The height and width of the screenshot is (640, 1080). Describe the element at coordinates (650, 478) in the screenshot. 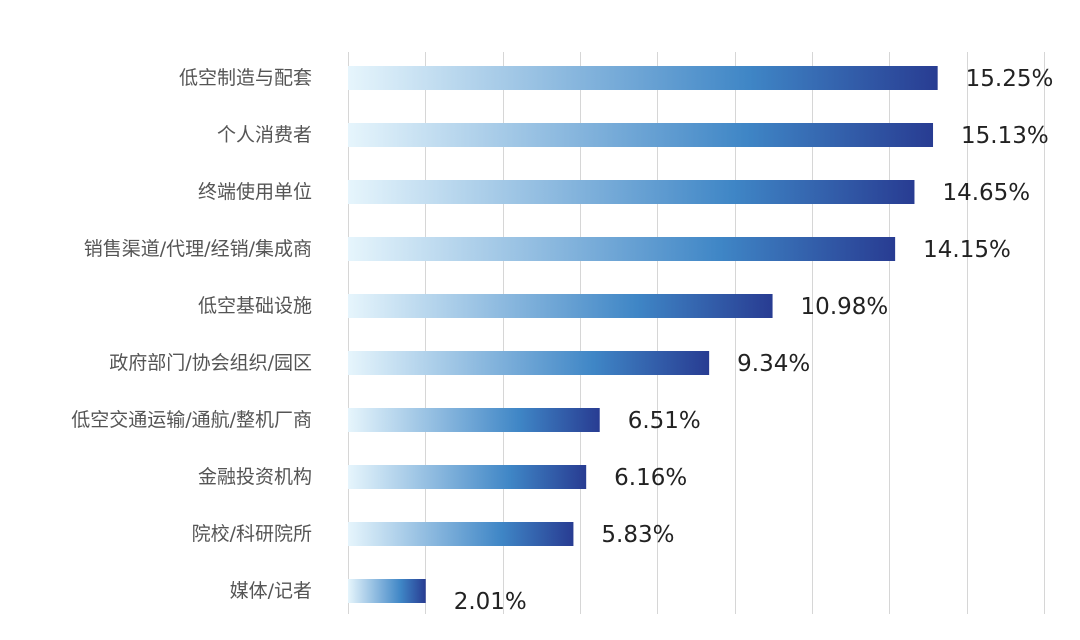

I see `data-label: 6.16%` at that location.